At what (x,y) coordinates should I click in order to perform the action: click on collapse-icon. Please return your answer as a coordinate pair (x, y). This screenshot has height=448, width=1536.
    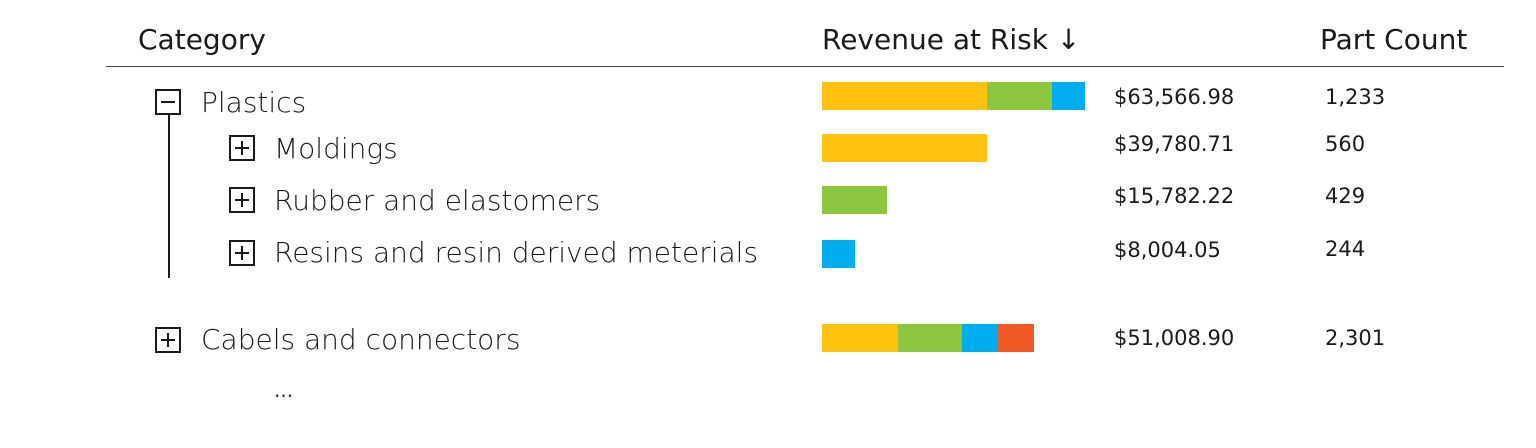
    Looking at the image, I should click on (168, 102).